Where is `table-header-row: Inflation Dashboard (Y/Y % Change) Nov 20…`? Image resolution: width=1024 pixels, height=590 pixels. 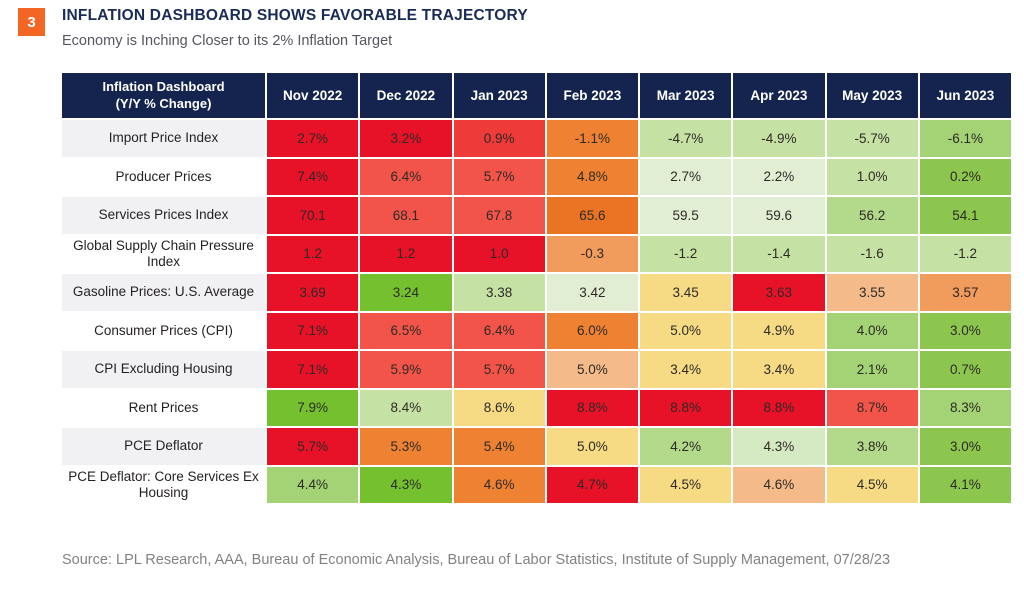 table-header-row: Inflation Dashboard (Y/Y % Change) Nov 20… is located at coordinates (536, 95).